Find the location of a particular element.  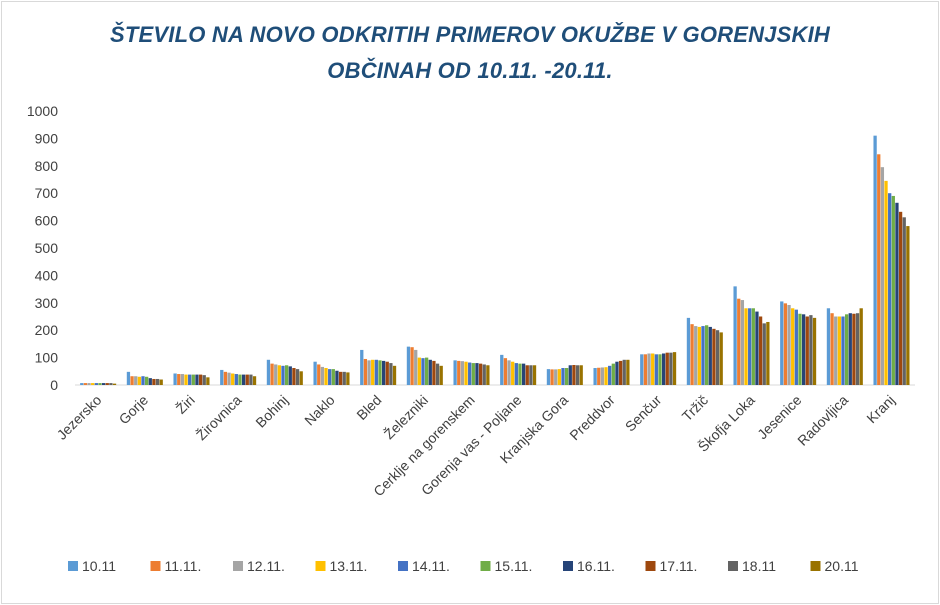

y-tick-label: 0 is located at coordinates (54, 385).